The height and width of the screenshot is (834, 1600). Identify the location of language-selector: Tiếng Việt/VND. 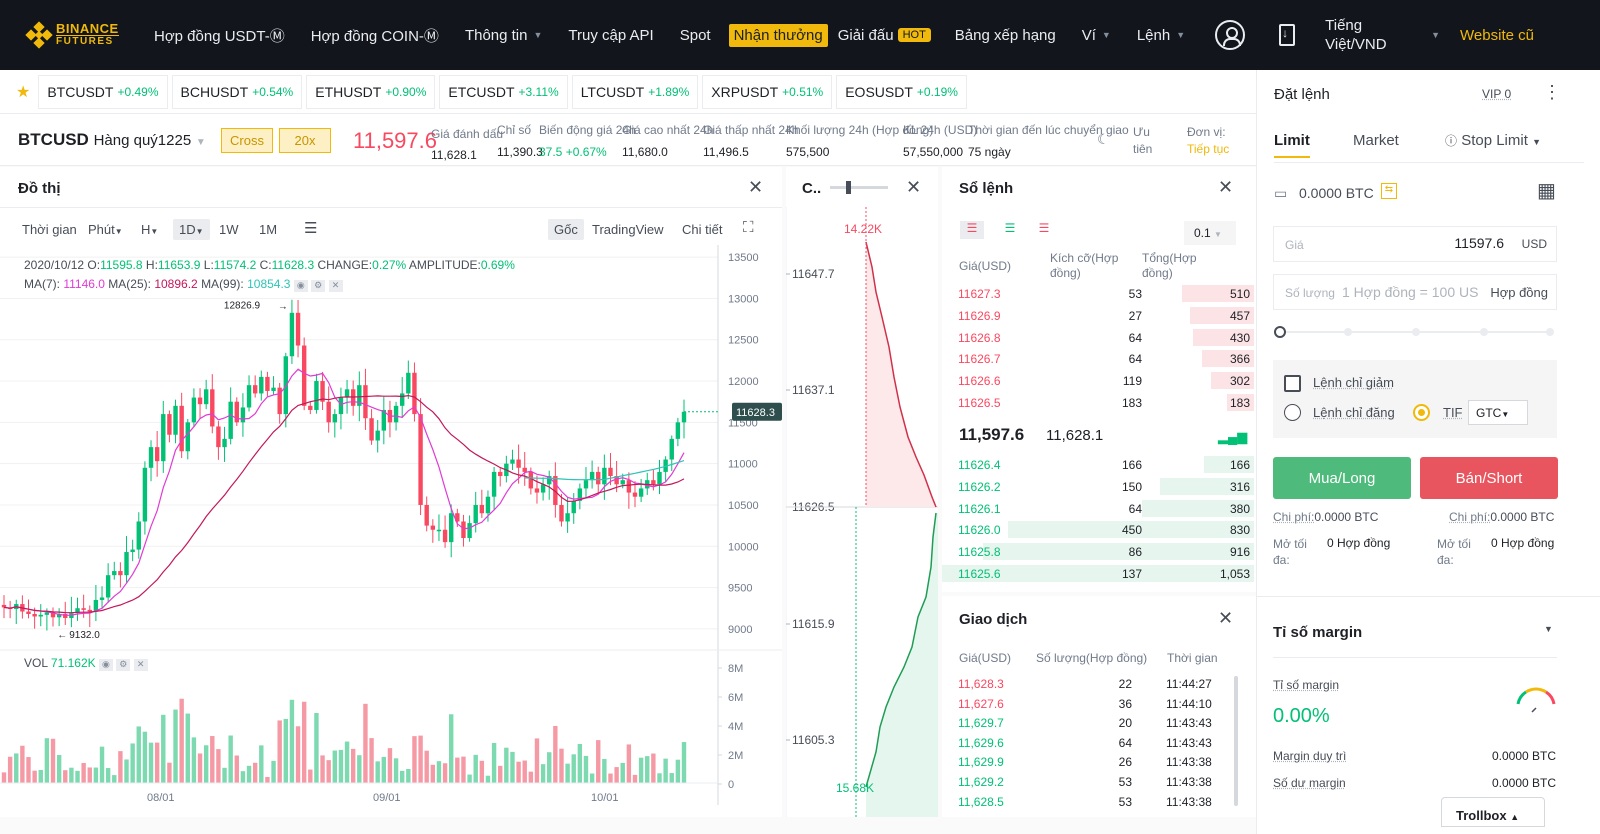
(1370, 35).